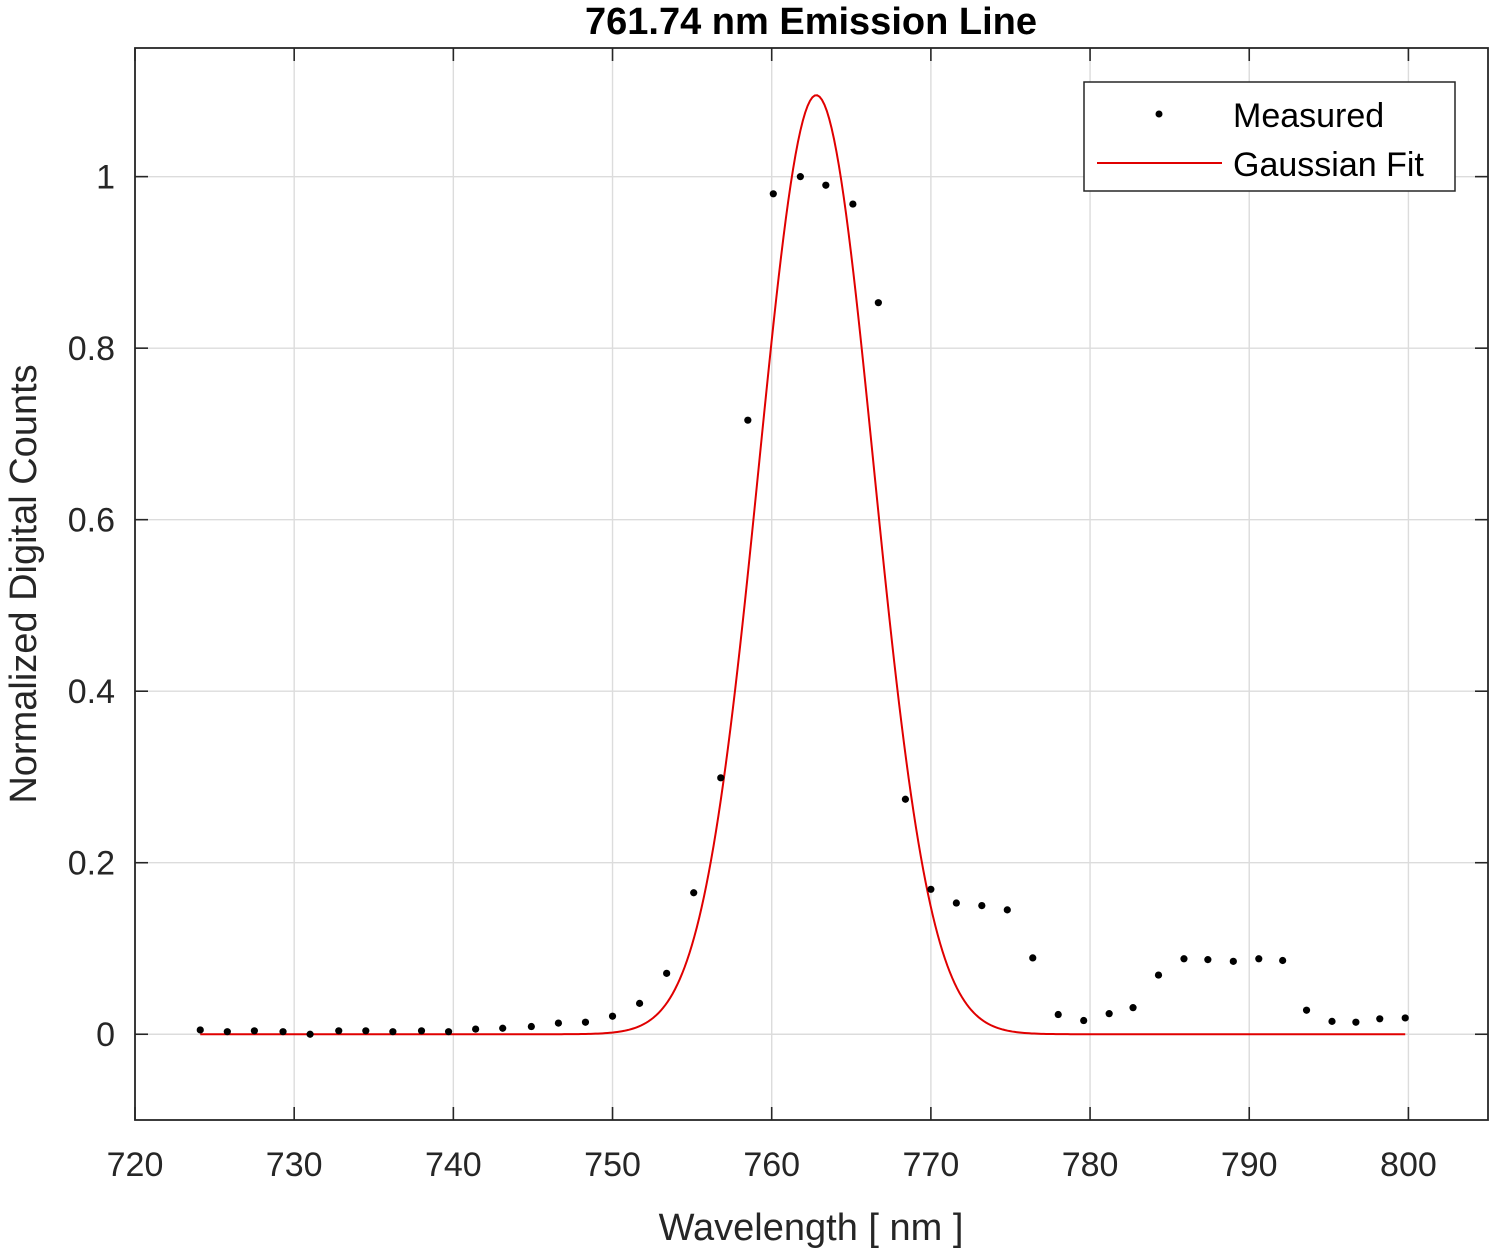 Image resolution: width=1492 pixels, height=1253 pixels. I want to click on x-tick-label: 790, so click(1249, 1165).